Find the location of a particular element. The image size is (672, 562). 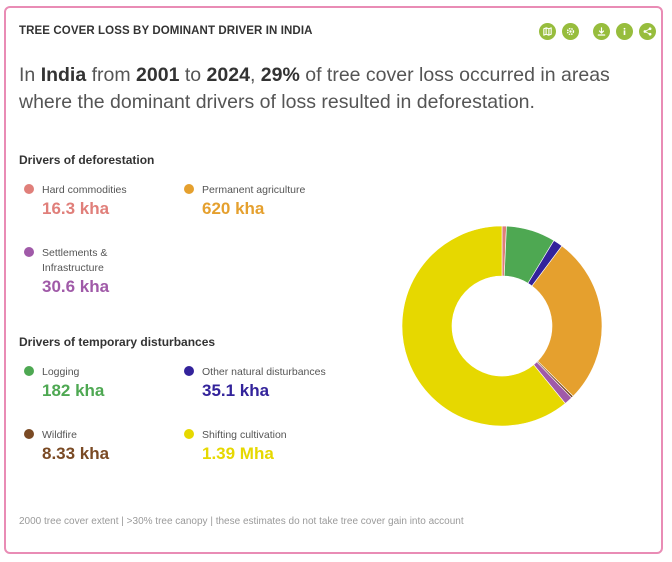

download-icon is located at coordinates (601, 31).